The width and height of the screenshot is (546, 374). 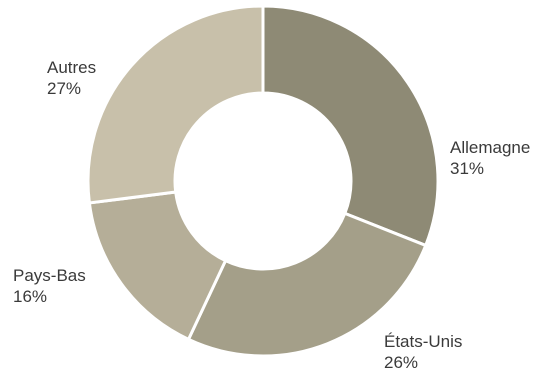 I want to click on slice-percent: 31%, so click(x=467, y=168).